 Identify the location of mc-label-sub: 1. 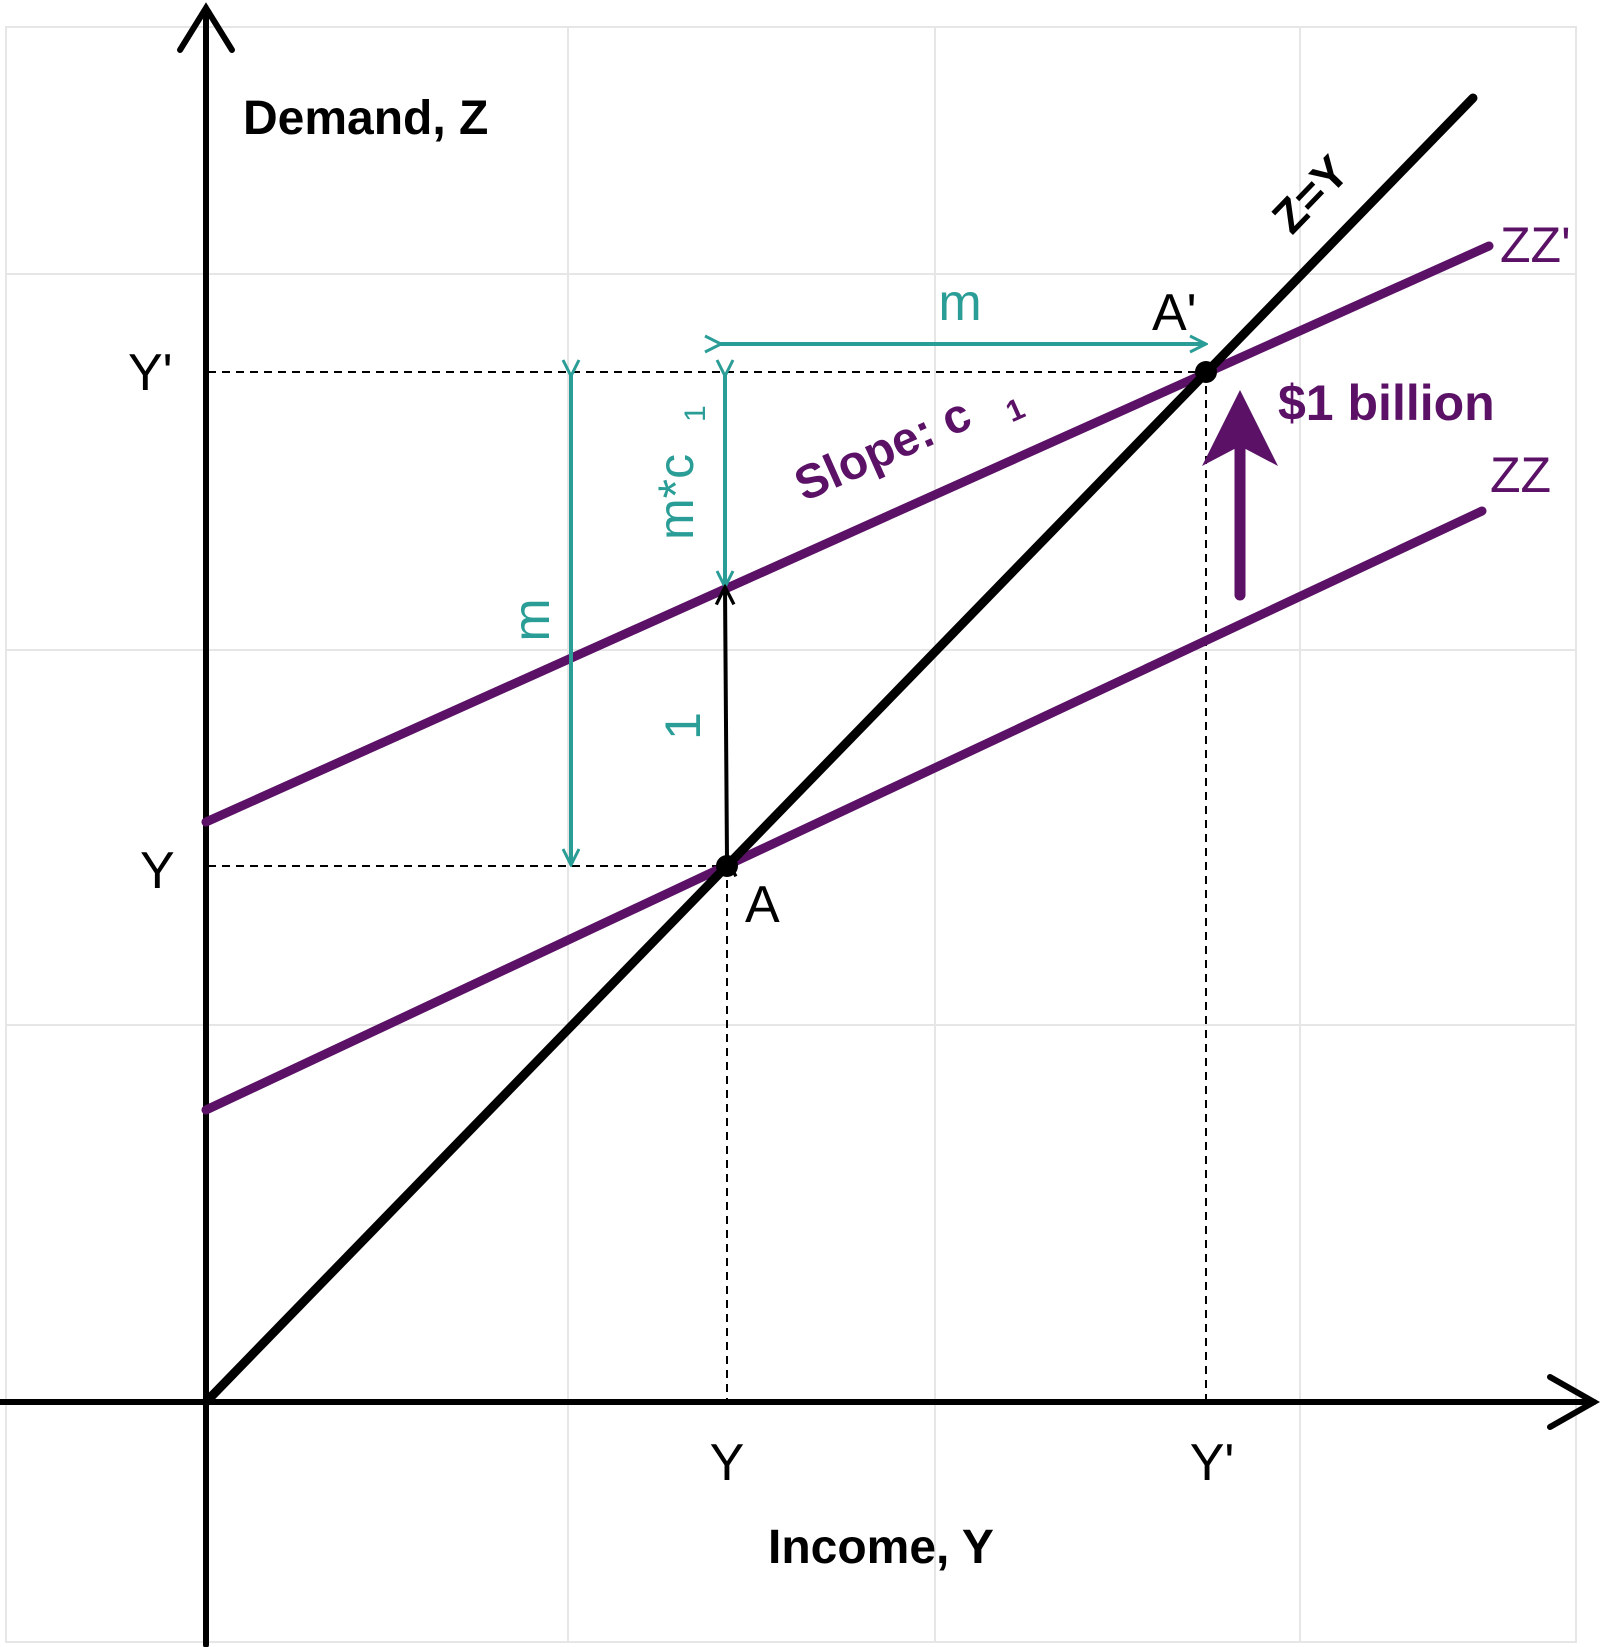
(695, 413).